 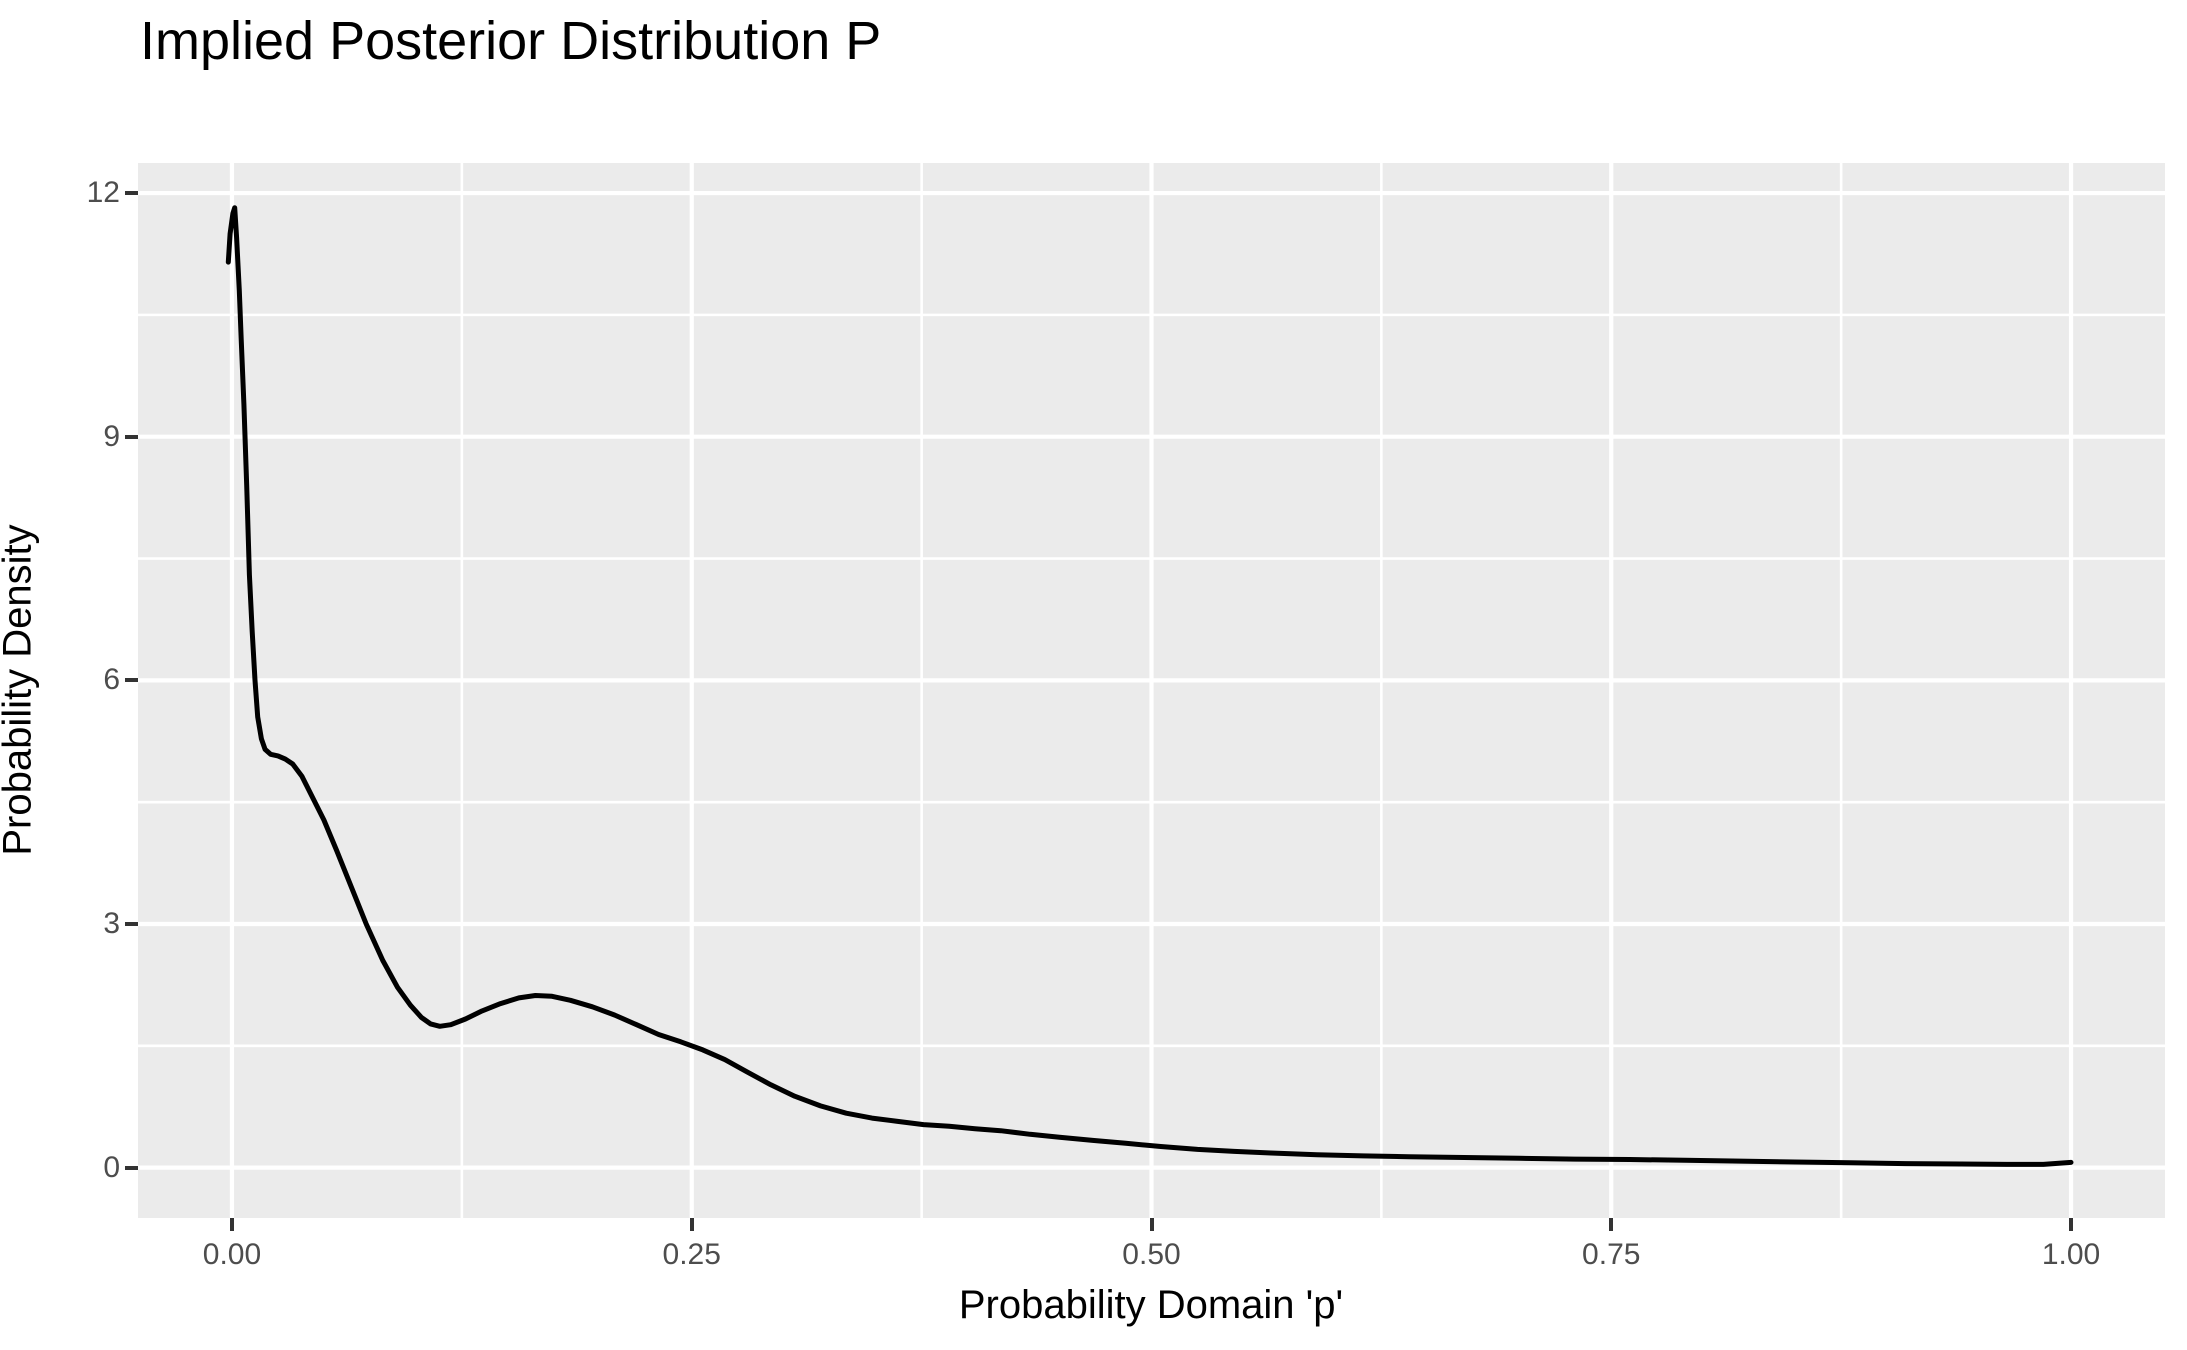 What do you see at coordinates (1151, 1305) in the screenshot?
I see `x-axis-title: Probability Domain 'p'` at bounding box center [1151, 1305].